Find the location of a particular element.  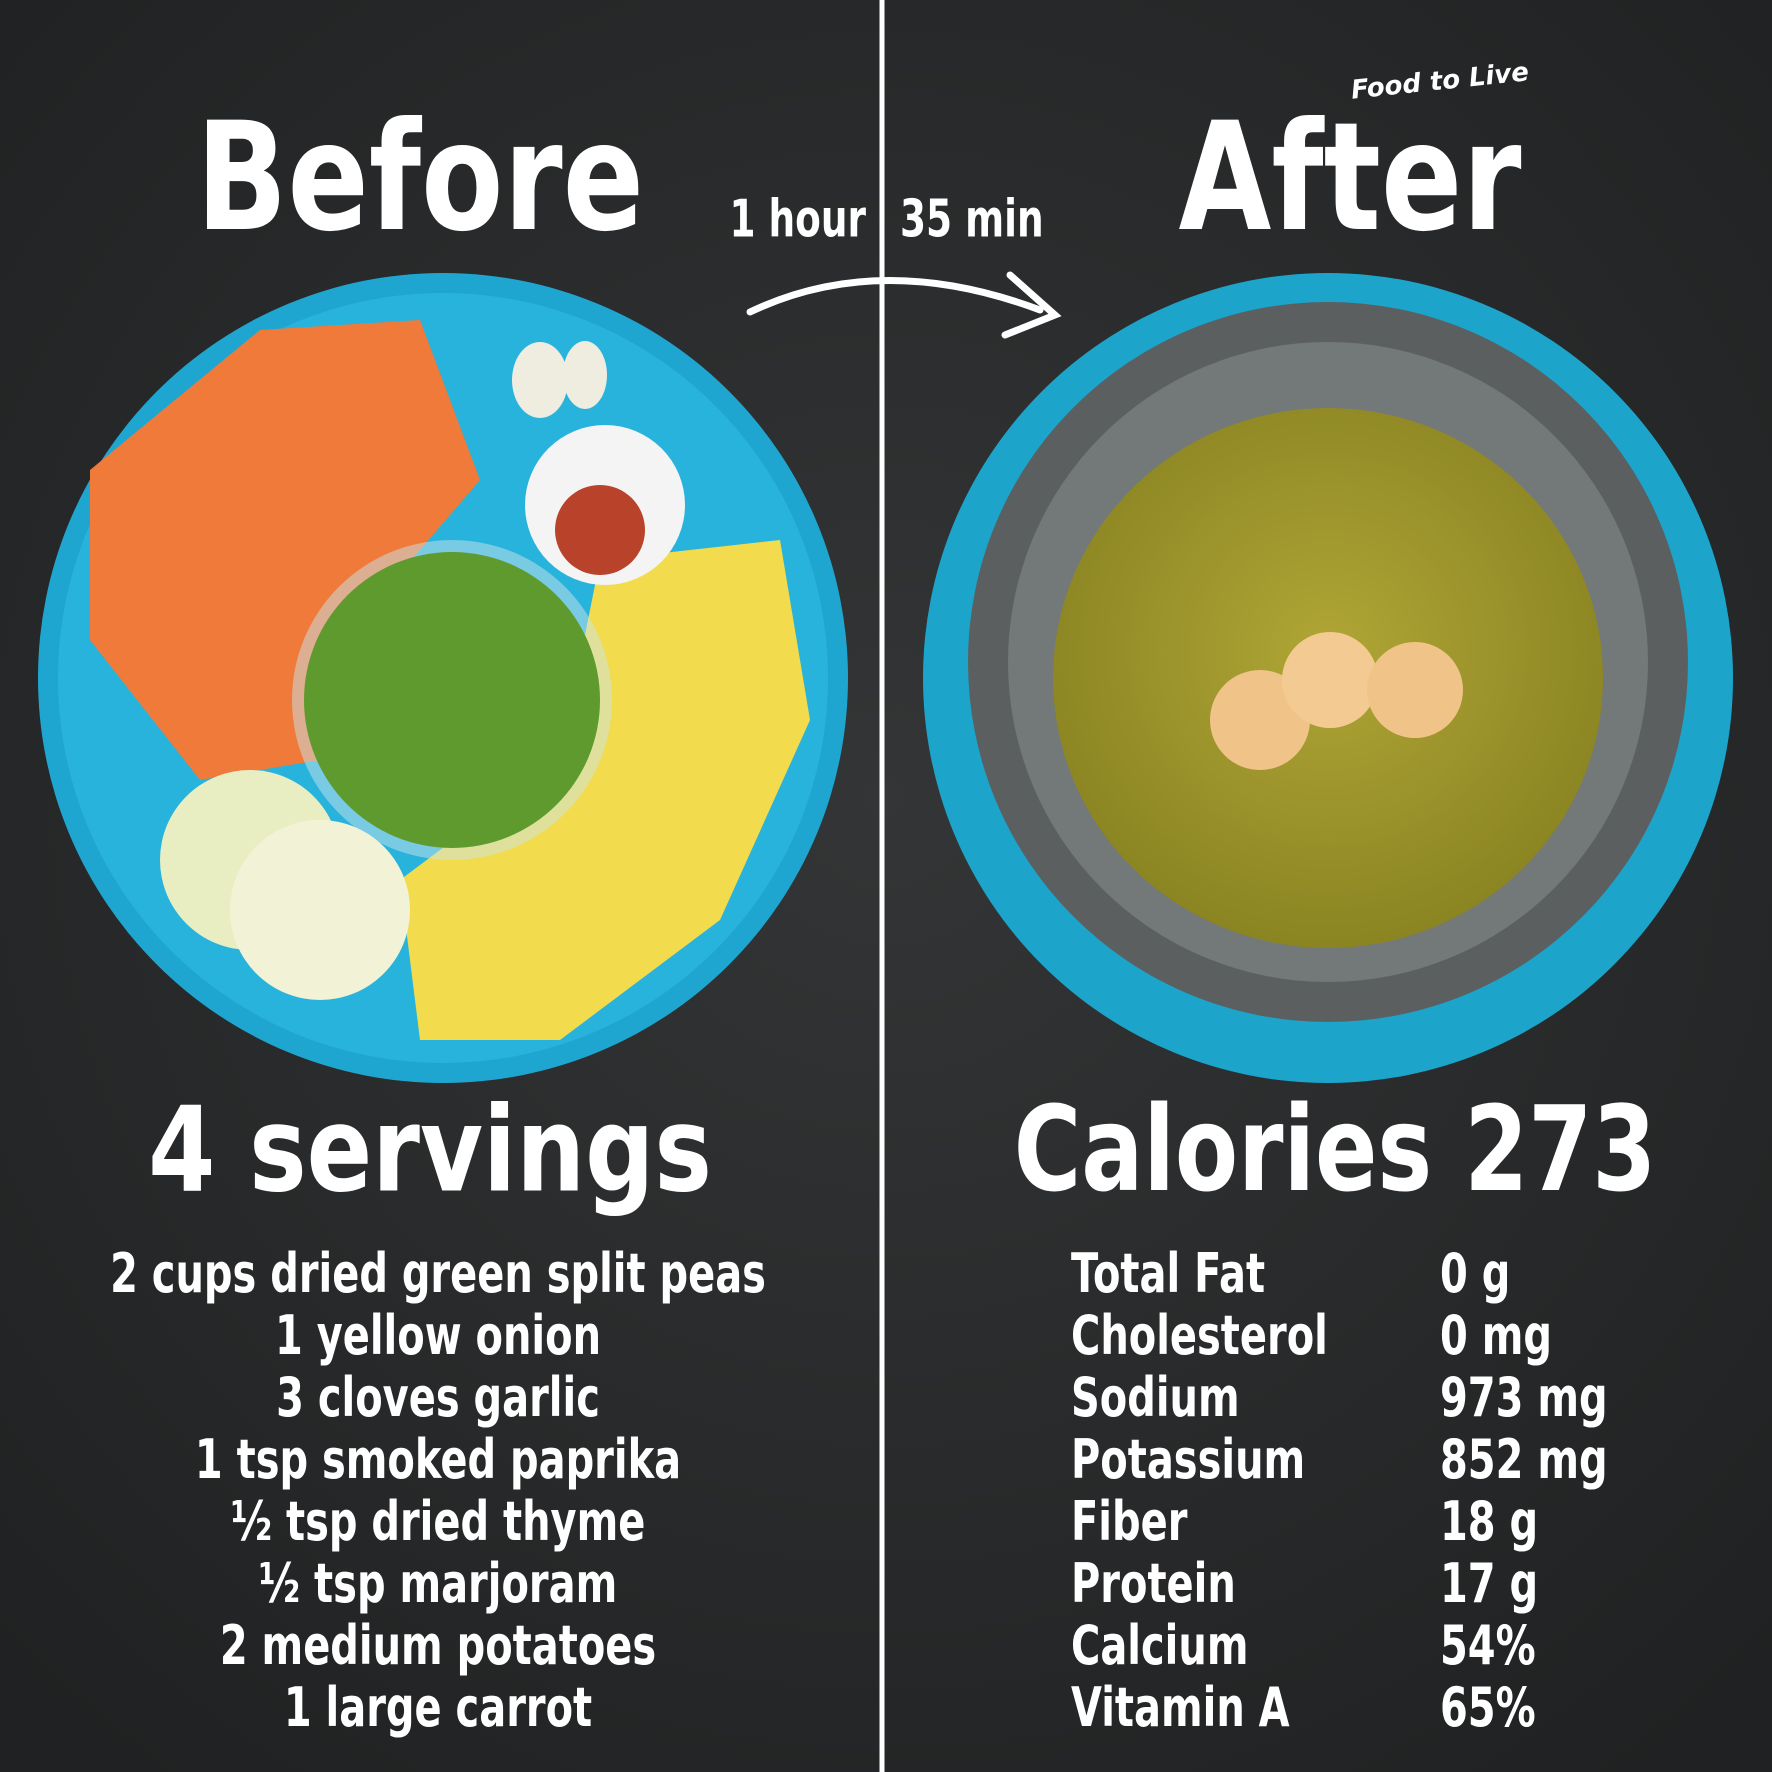

nutrient-amount-wrap: 852 mg is located at coordinates (1524, 1460).